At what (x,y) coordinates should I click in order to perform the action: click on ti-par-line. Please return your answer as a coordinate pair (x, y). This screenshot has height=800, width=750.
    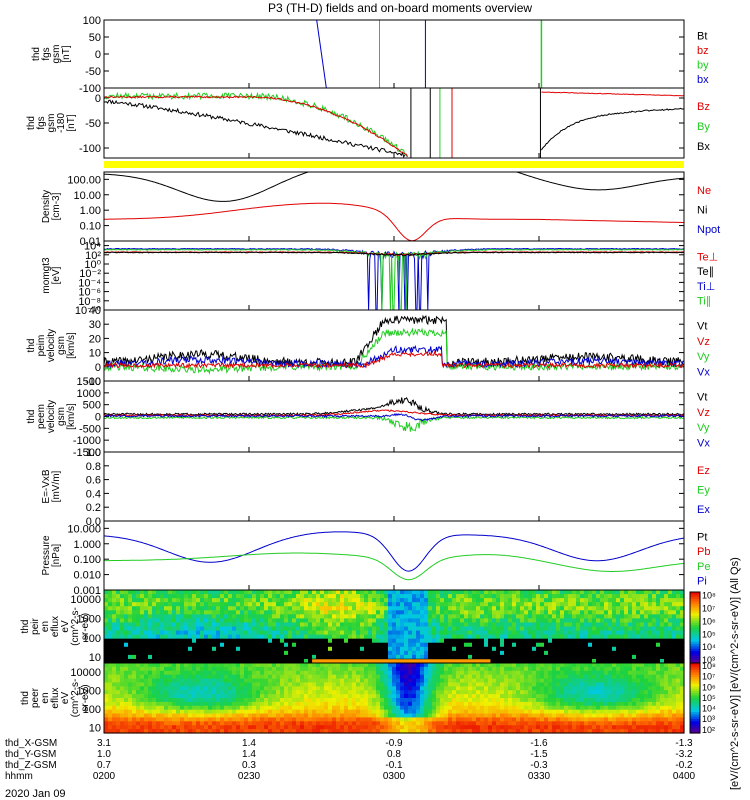
    Looking at the image, I should click on (394, 279).